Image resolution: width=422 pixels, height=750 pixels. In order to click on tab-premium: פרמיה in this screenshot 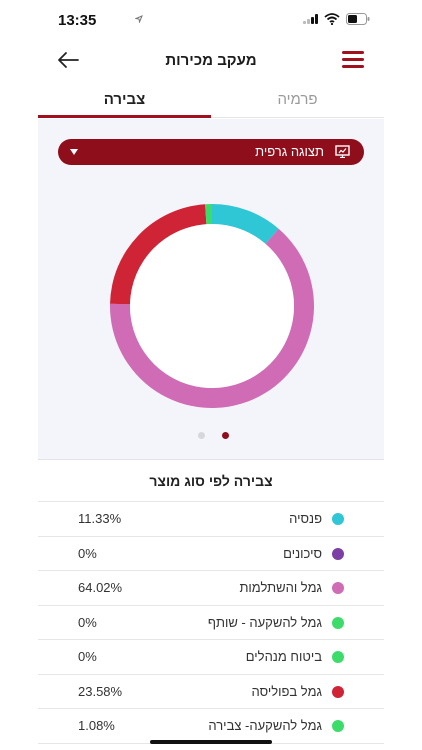, I will do `click(297, 99)`.